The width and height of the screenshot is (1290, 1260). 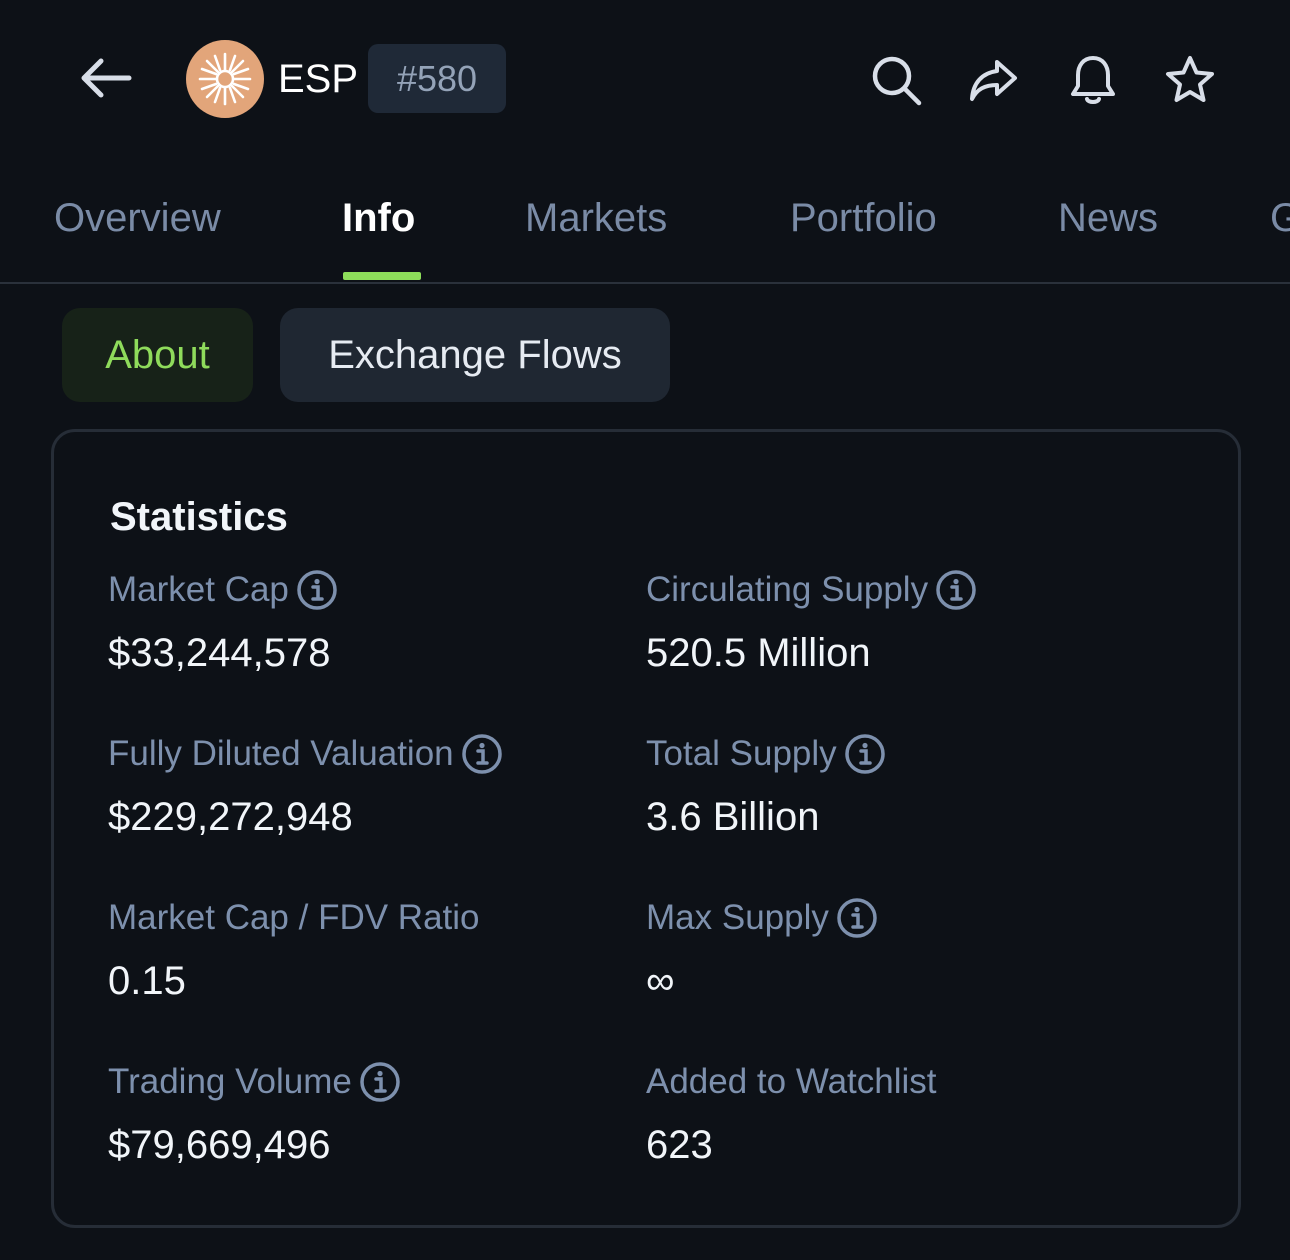 I want to click on stat-max-supply: Max Supply ∞, so click(x=896, y=951).